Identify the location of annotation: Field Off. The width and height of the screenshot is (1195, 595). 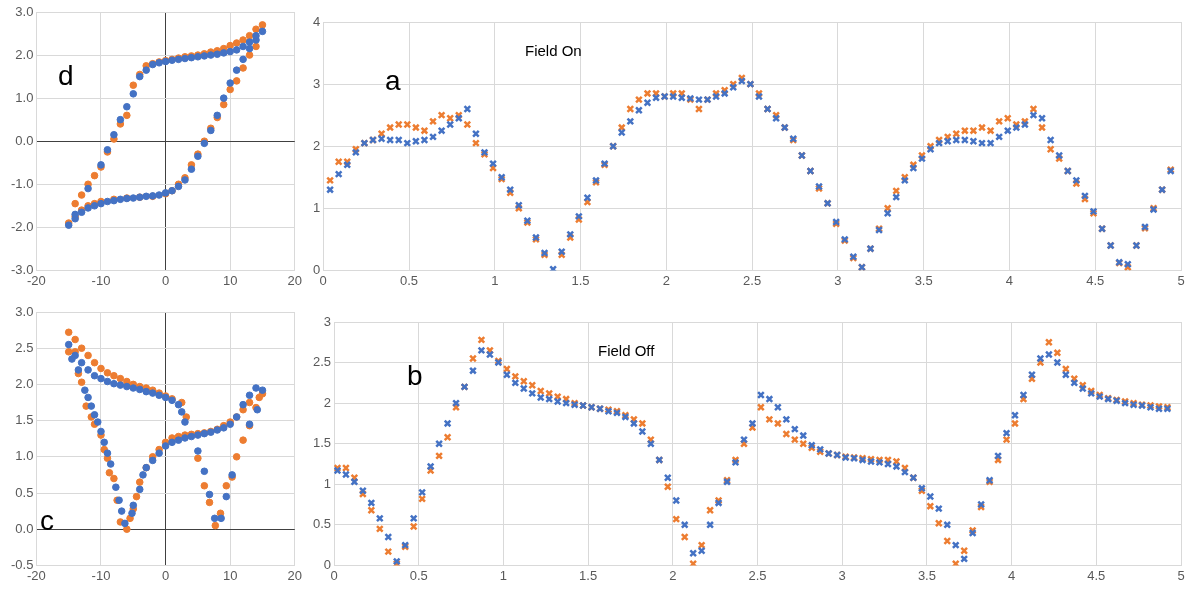
(626, 350).